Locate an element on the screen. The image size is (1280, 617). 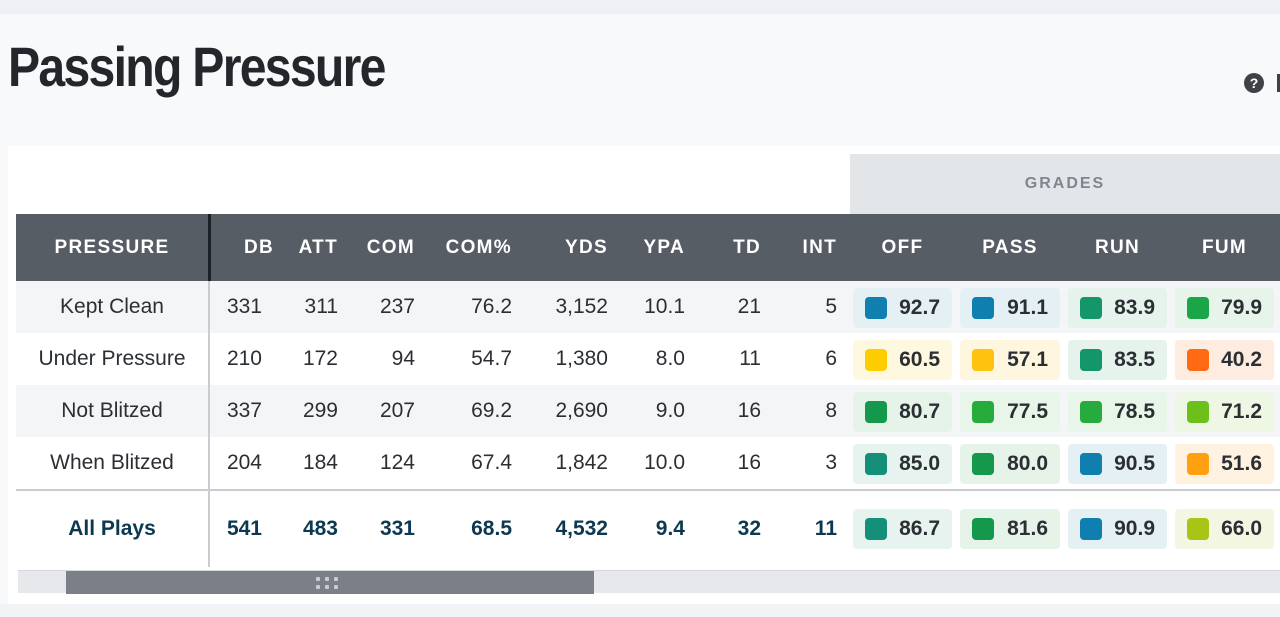
grade-pass-badge: 57.1 is located at coordinates (1010, 360).